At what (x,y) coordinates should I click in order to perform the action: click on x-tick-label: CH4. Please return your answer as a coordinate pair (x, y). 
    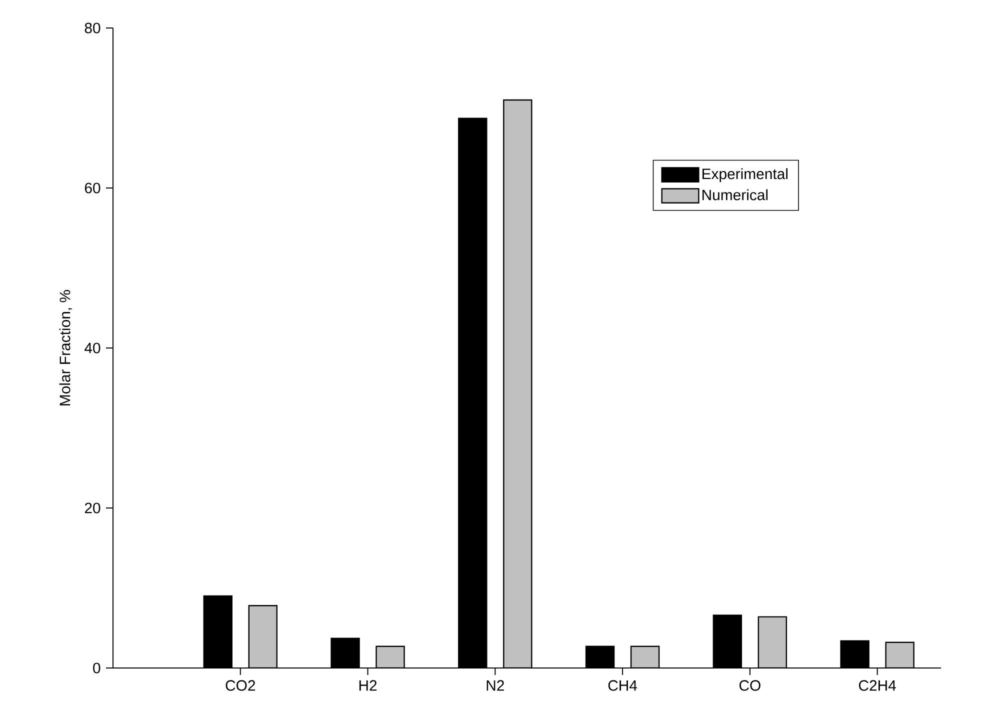
    Looking at the image, I should click on (623, 685).